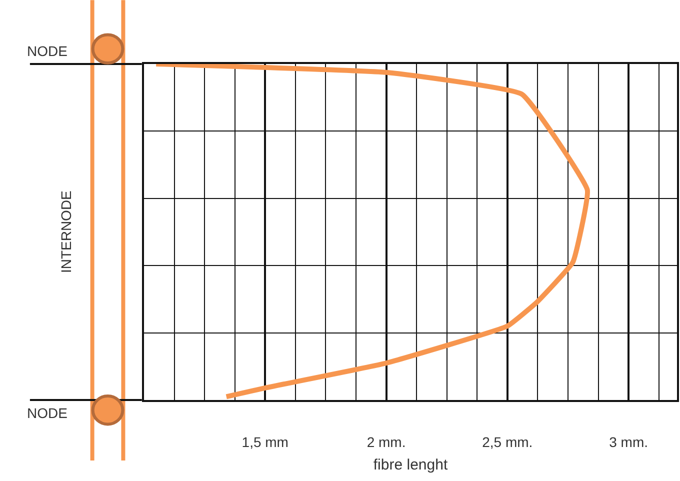  What do you see at coordinates (66, 232) in the screenshot?
I see `y-axis-title: INTERNODE` at bounding box center [66, 232].